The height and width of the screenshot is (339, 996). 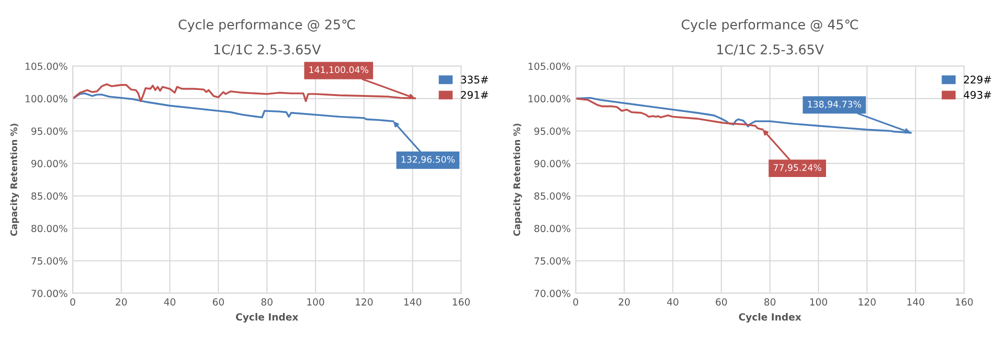 I want to click on chart-title: Cycle performance @ 45℃, so click(x=770, y=25).